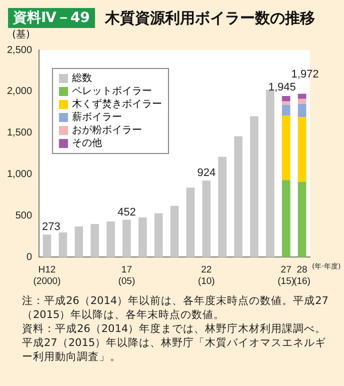 This screenshot has width=344, height=386. Describe the element at coordinates (175, 343) in the screenshot. I see `text: 資料：平成26（2014）年度までは、林野庁木材利用課調べ。平成27（2015）年以降は、林野庁「木質バイオマスエネルギー利用動向調査」。` at that location.